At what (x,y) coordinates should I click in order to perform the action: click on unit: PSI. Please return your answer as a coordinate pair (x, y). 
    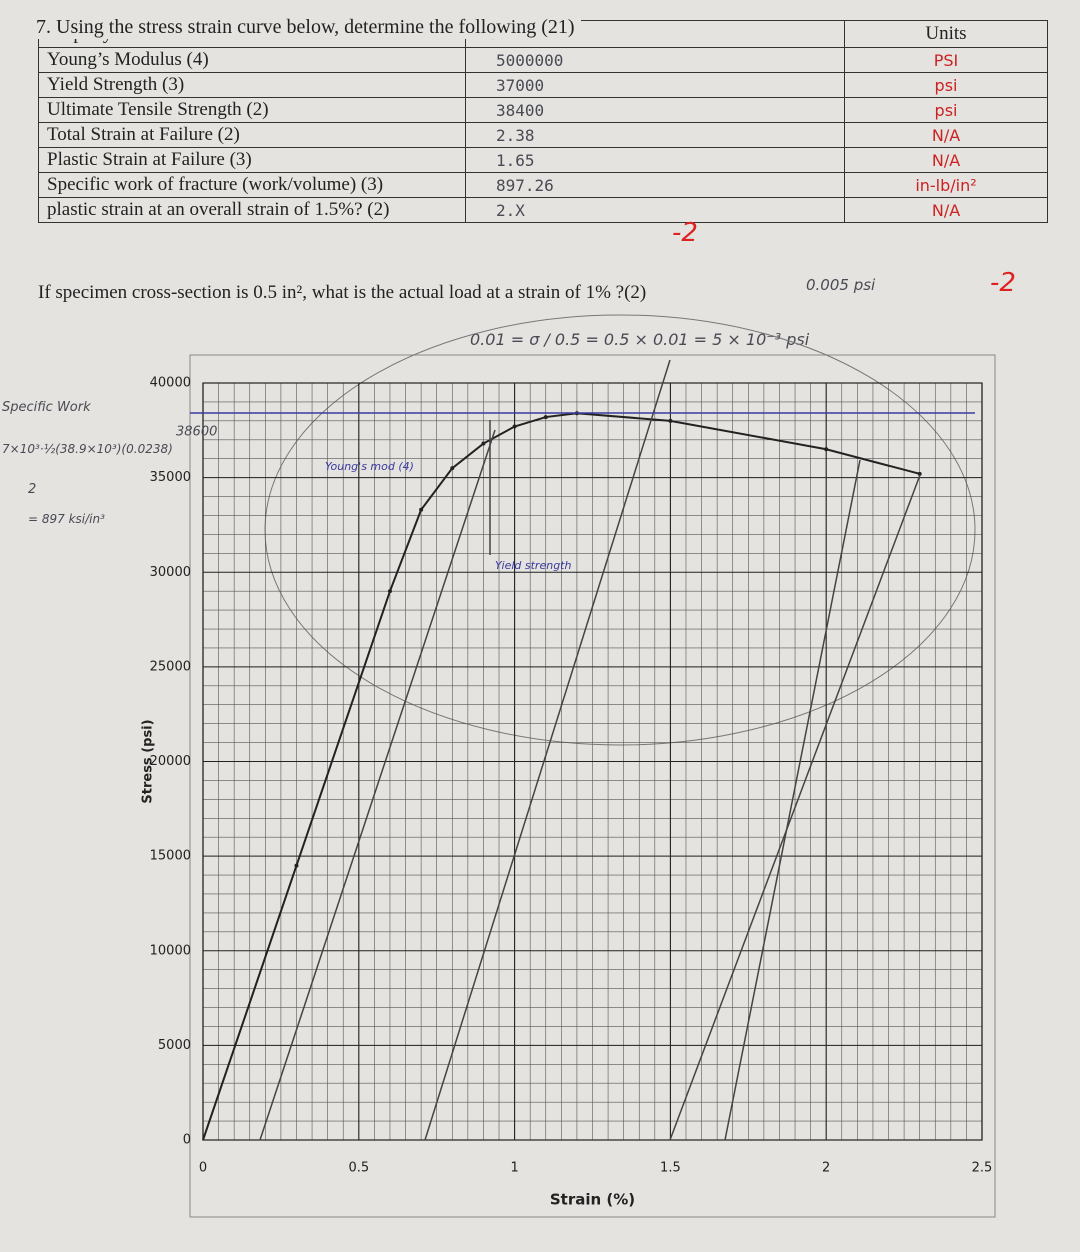
    Looking at the image, I should click on (946, 60).